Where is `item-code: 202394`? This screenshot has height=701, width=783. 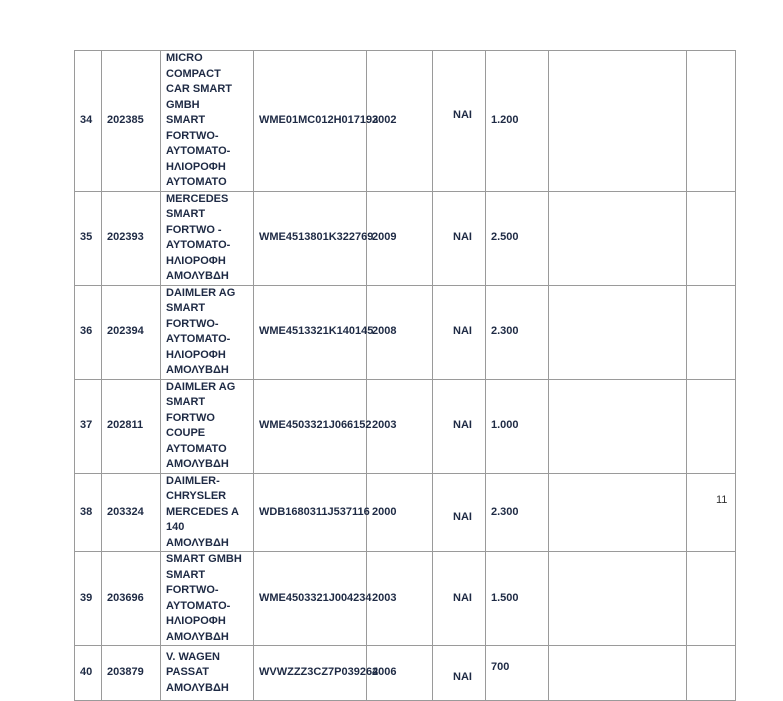
item-code: 202394 is located at coordinates (131, 332).